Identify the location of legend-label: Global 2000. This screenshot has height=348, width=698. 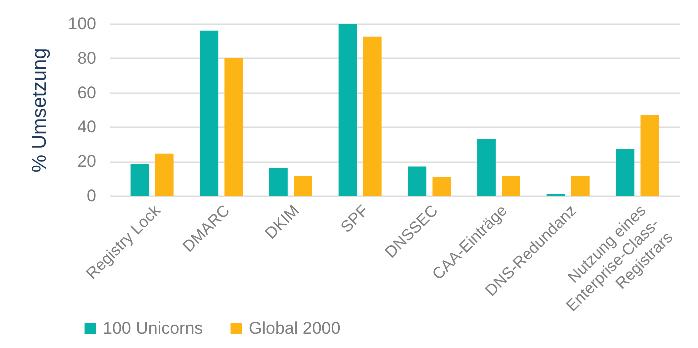
(295, 328).